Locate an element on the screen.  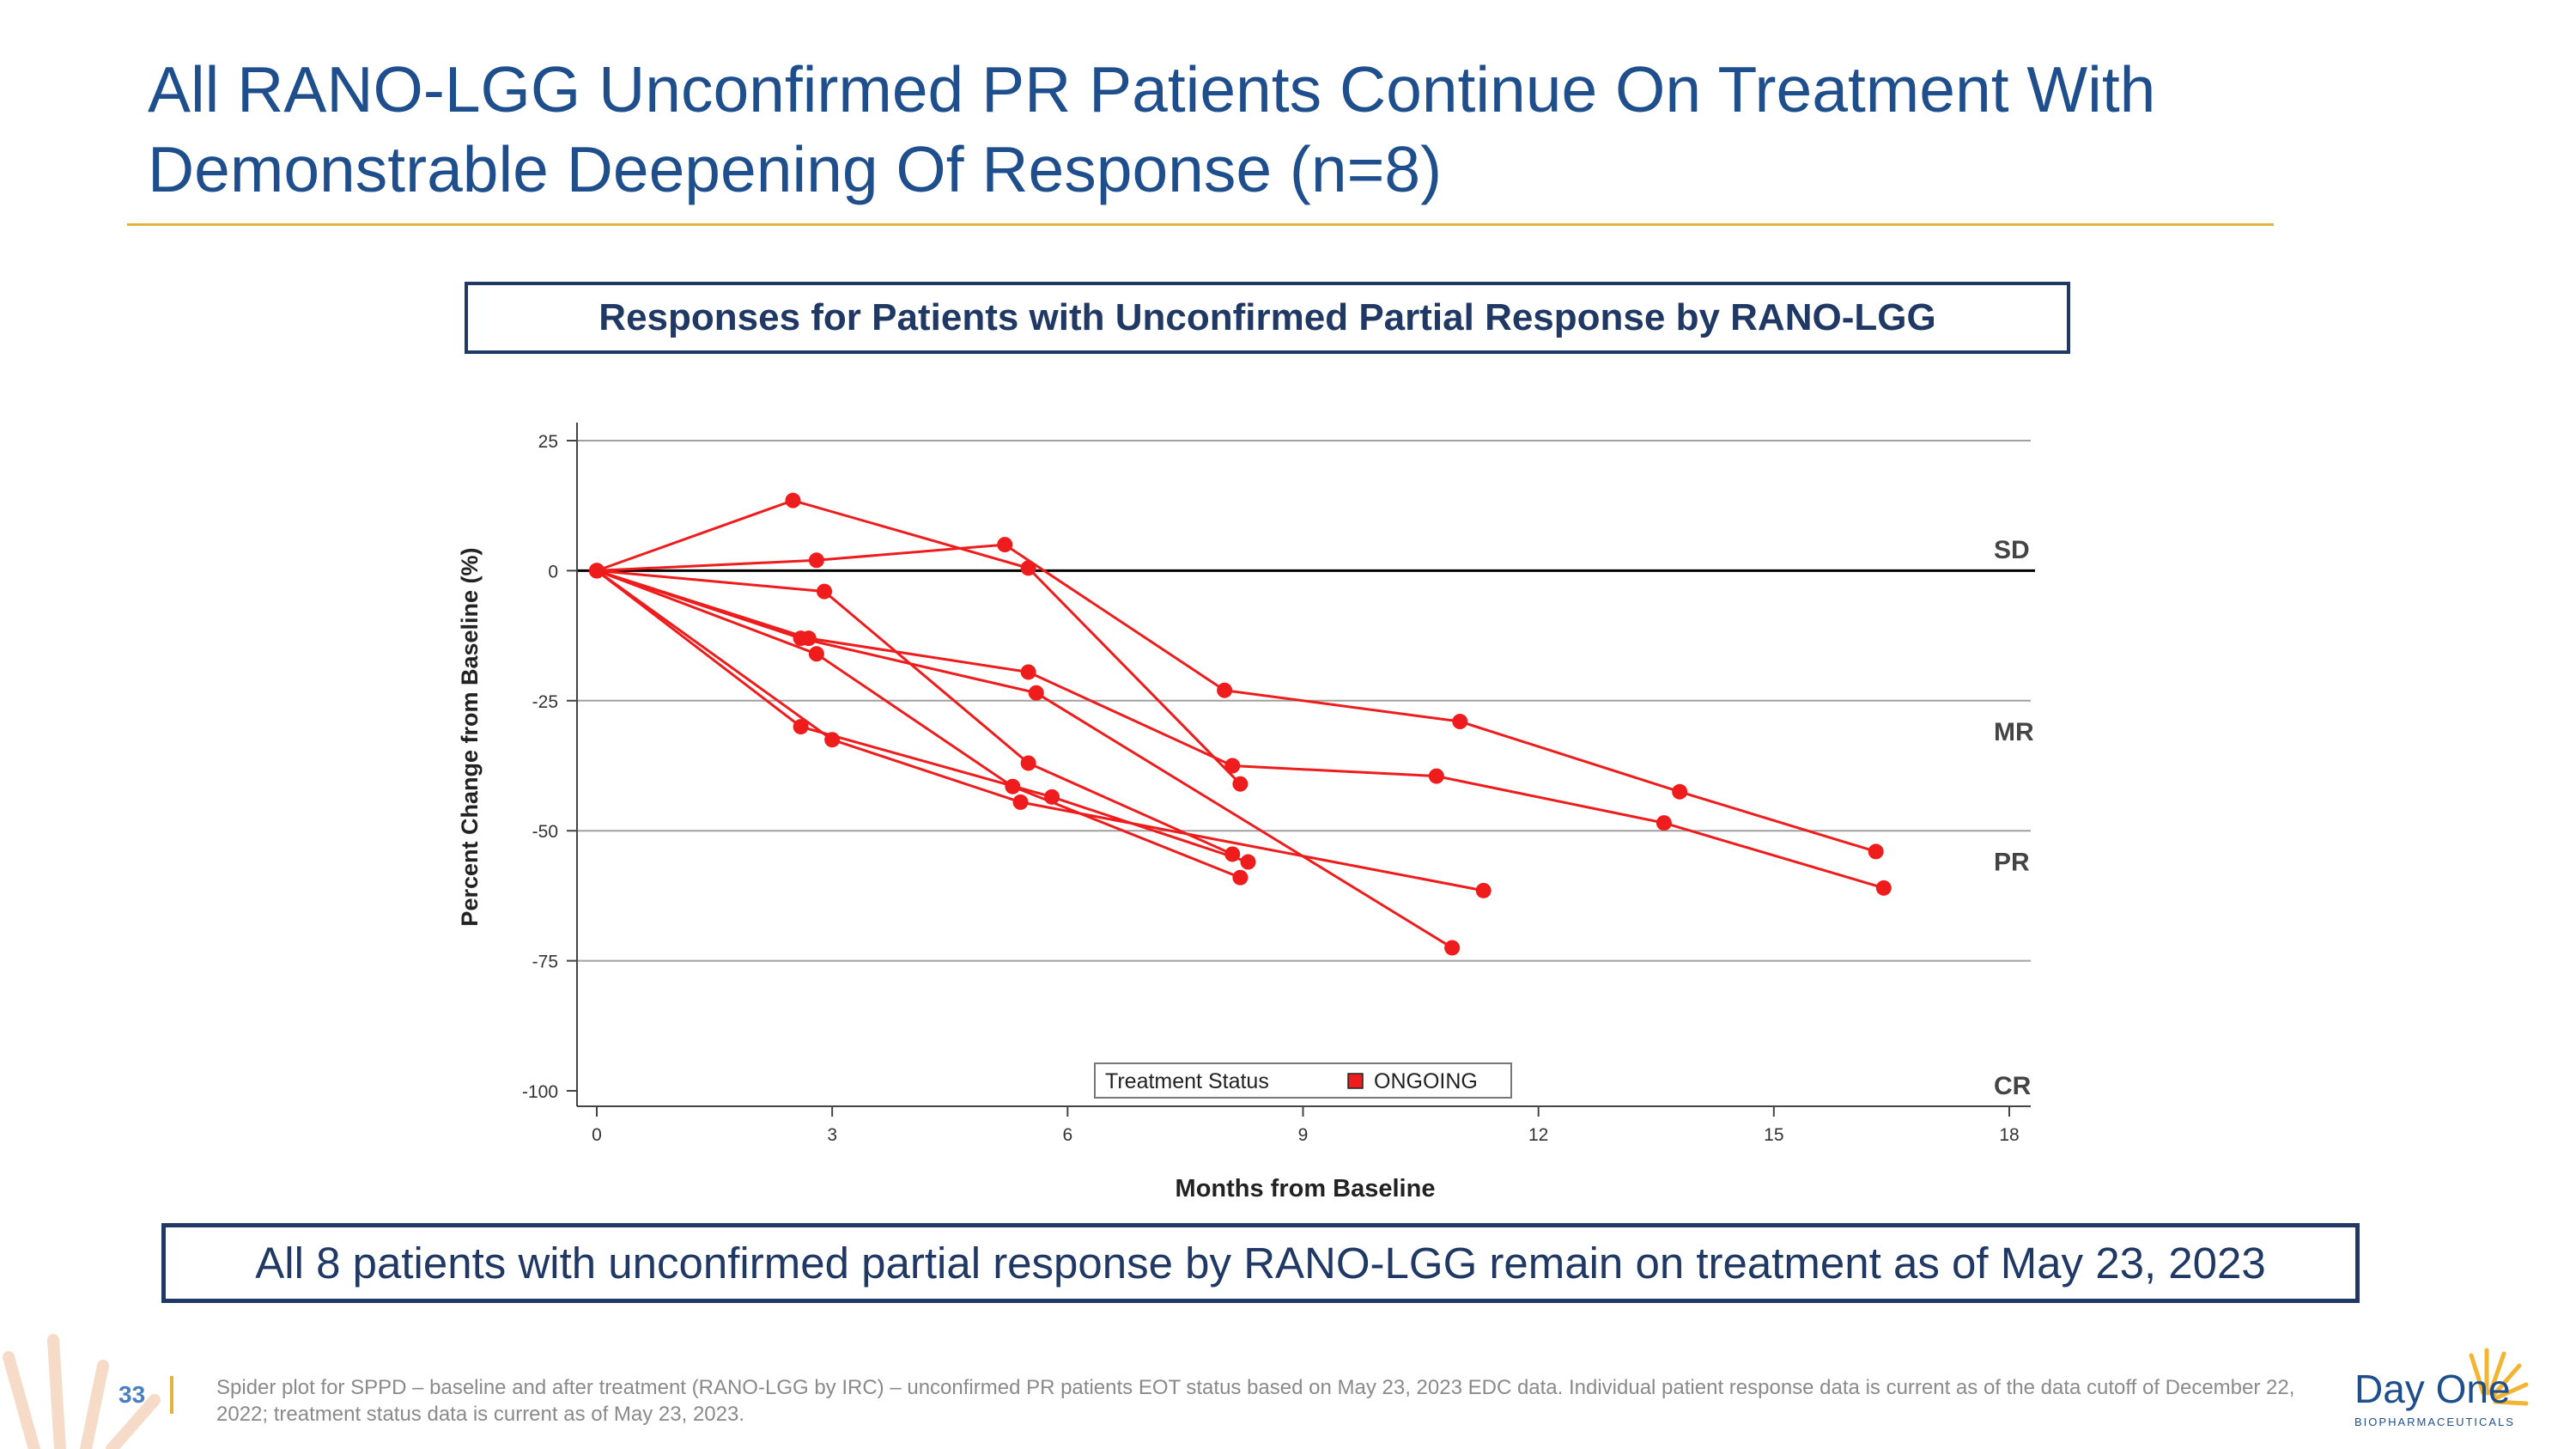
logo-subtitle: BIOPHARMACEUTICALS is located at coordinates (2434, 1422).